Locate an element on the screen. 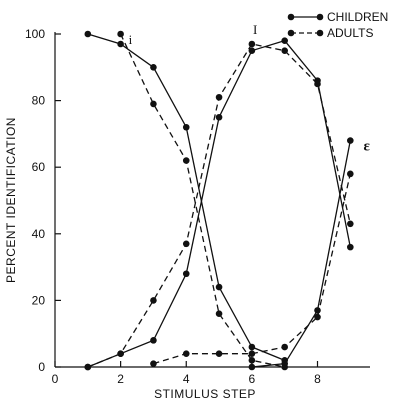  x-tick-label: 2 is located at coordinates (120, 379).